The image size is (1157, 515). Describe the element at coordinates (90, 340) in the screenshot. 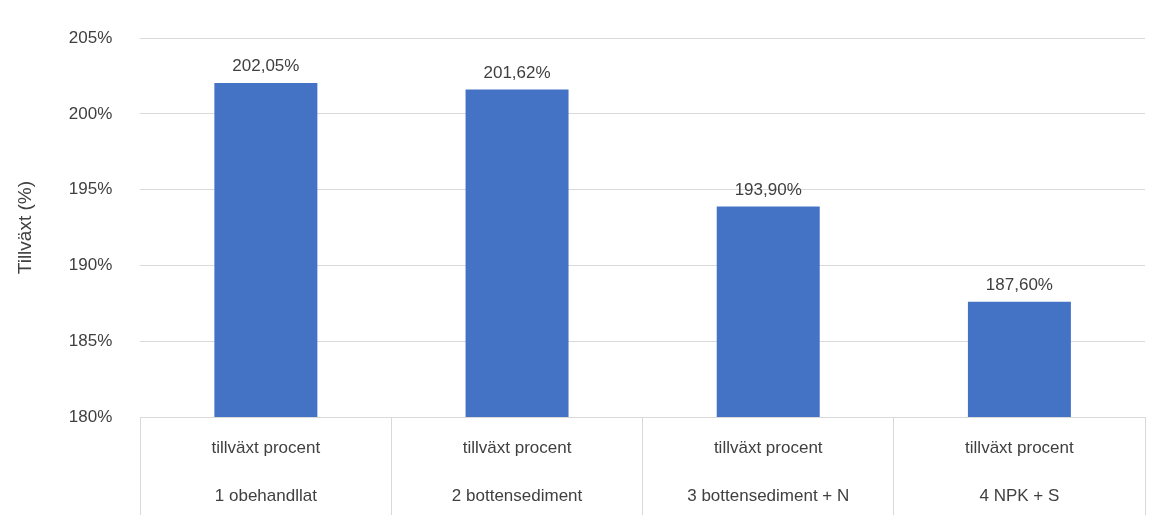

I see `y-tick-label: 185%` at that location.